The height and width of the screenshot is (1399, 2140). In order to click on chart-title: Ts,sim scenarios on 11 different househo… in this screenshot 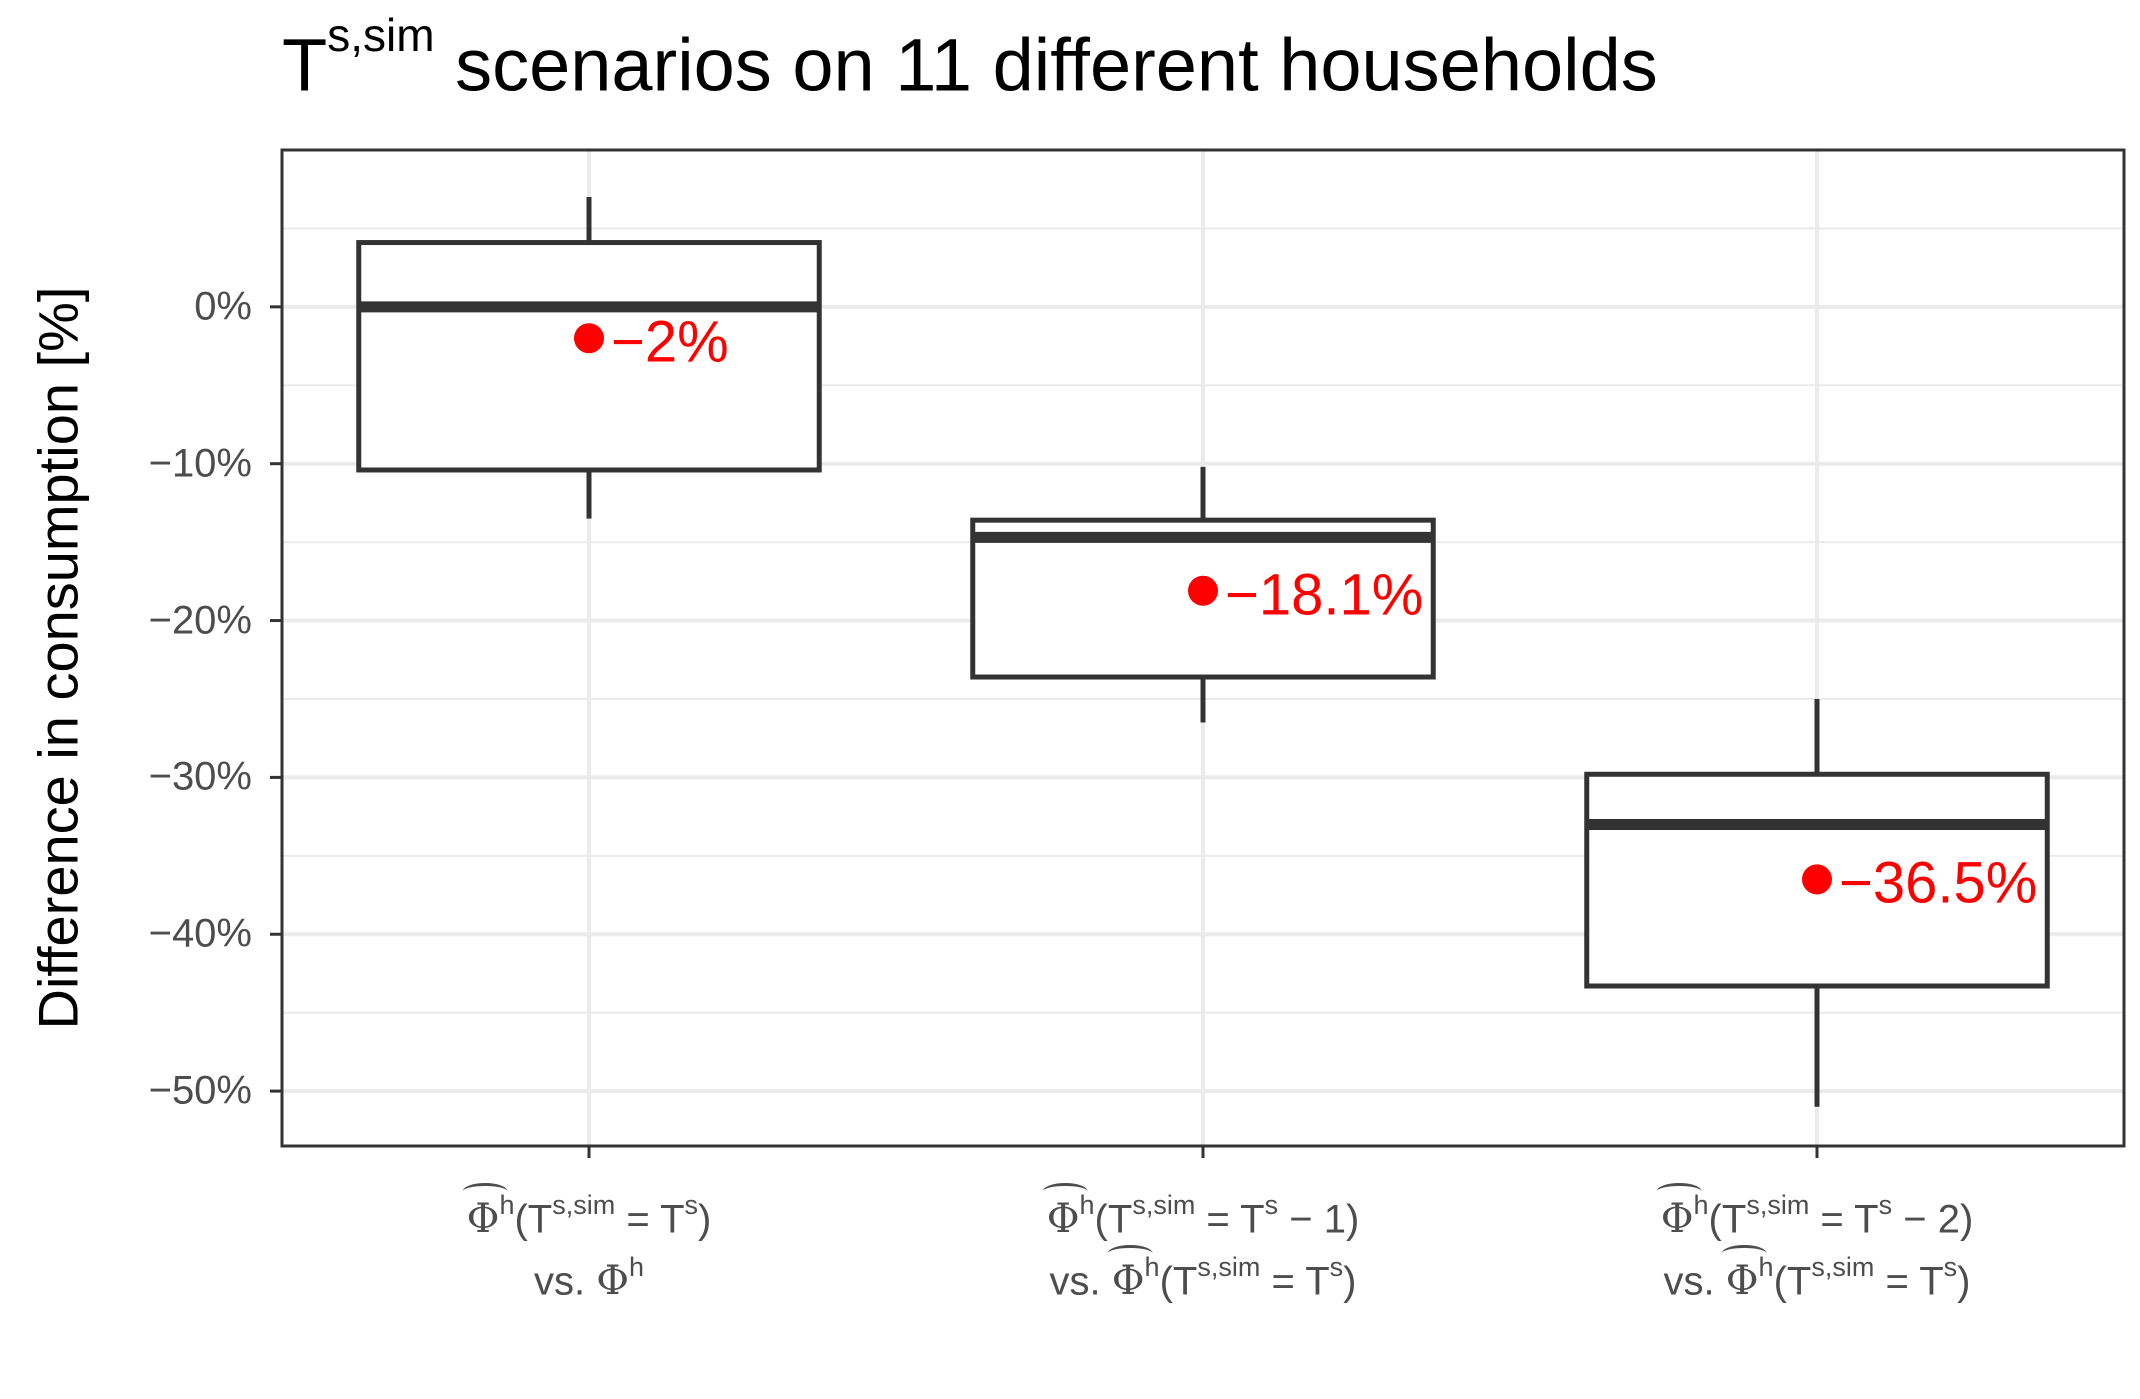, I will do `click(970, 58)`.